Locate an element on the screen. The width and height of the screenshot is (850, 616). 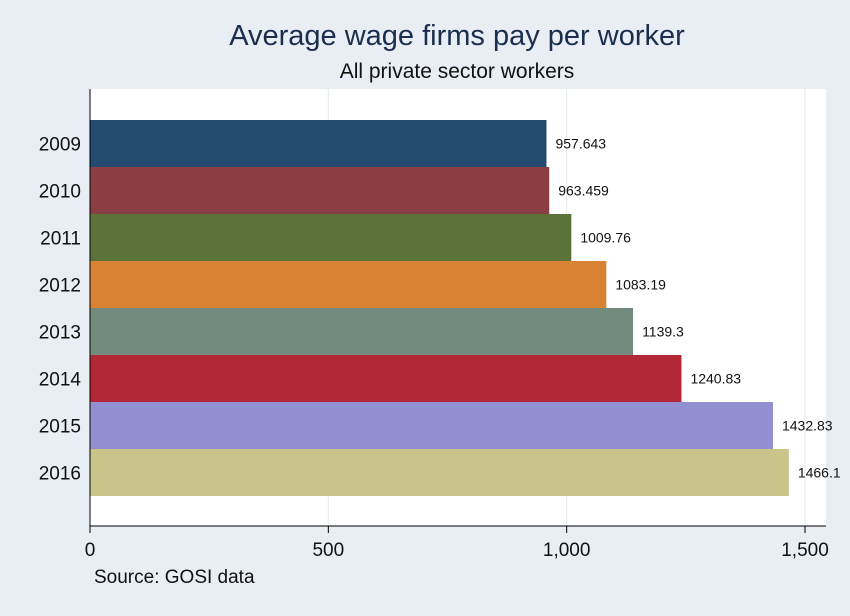
bar-2014 is located at coordinates (386, 378).